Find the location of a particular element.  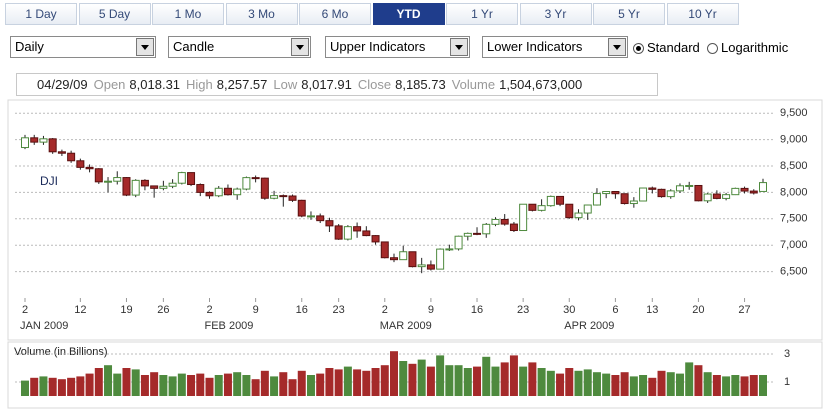

range-tab: 10 Yr is located at coordinates (702, 14).